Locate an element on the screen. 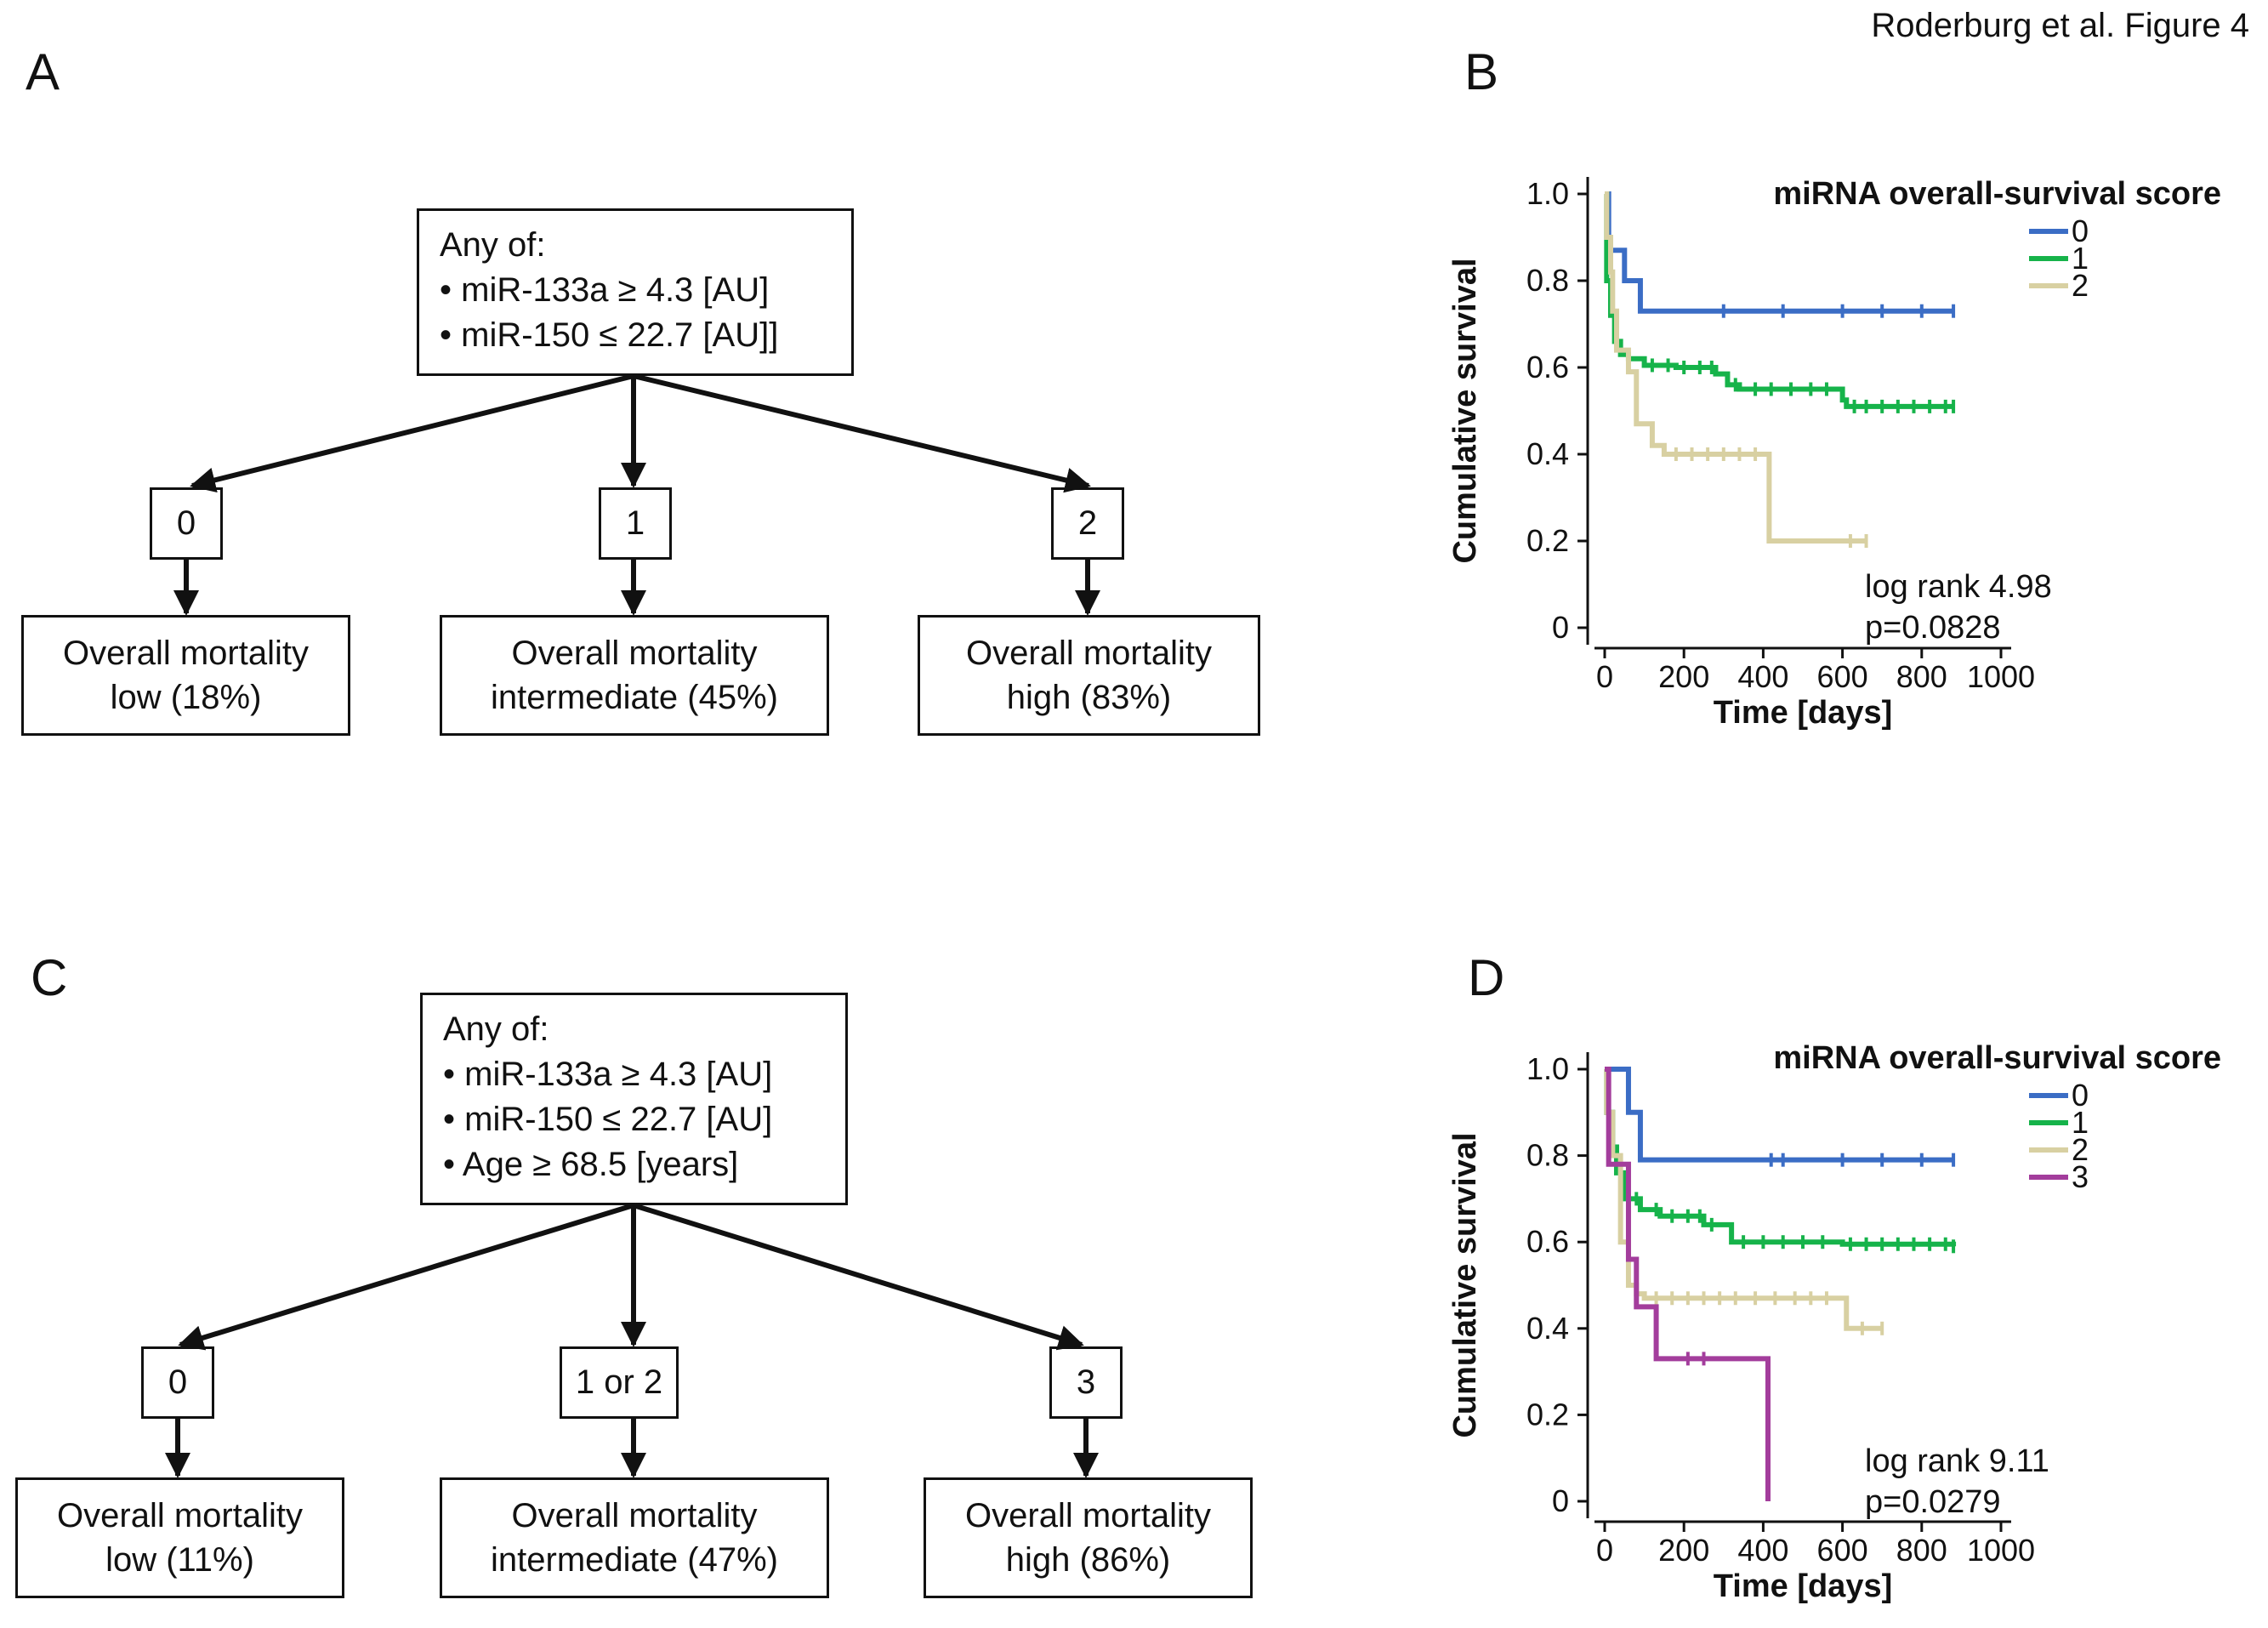  outcome-line2: intermediate (45%) is located at coordinates (634, 697).